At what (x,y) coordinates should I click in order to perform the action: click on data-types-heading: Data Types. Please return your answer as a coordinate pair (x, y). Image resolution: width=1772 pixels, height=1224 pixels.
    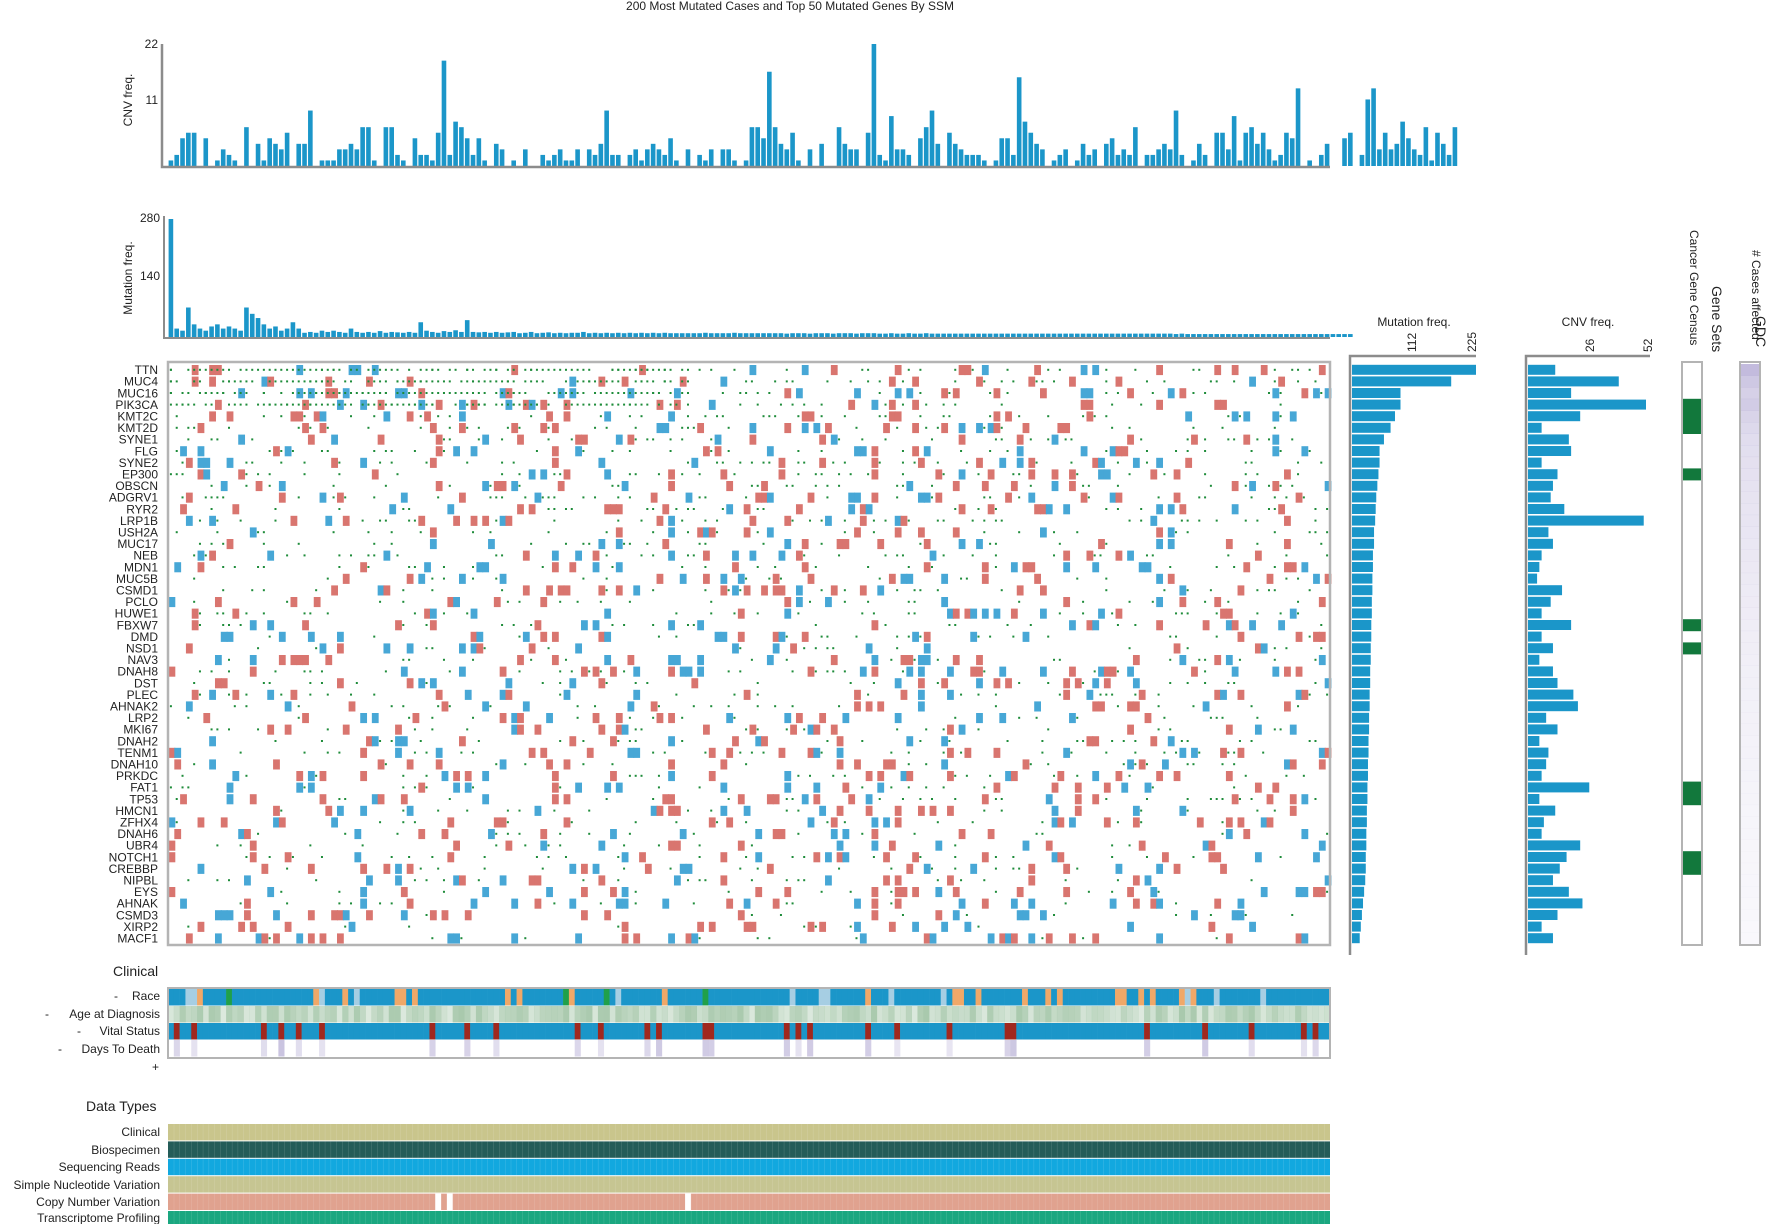
    Looking at the image, I should click on (121, 1106).